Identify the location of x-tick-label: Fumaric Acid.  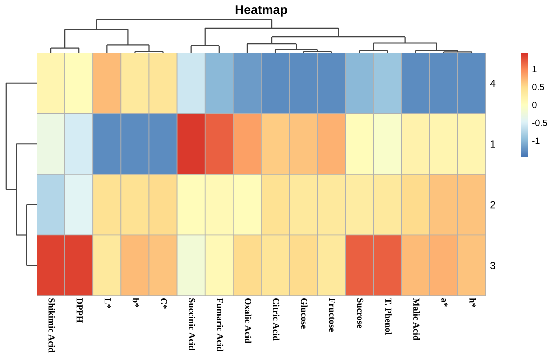
(220, 325).